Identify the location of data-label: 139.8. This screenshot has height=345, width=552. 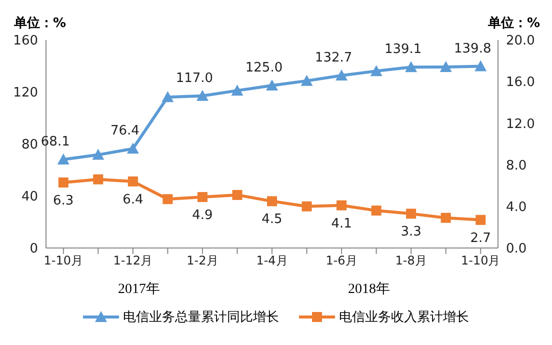
(473, 48).